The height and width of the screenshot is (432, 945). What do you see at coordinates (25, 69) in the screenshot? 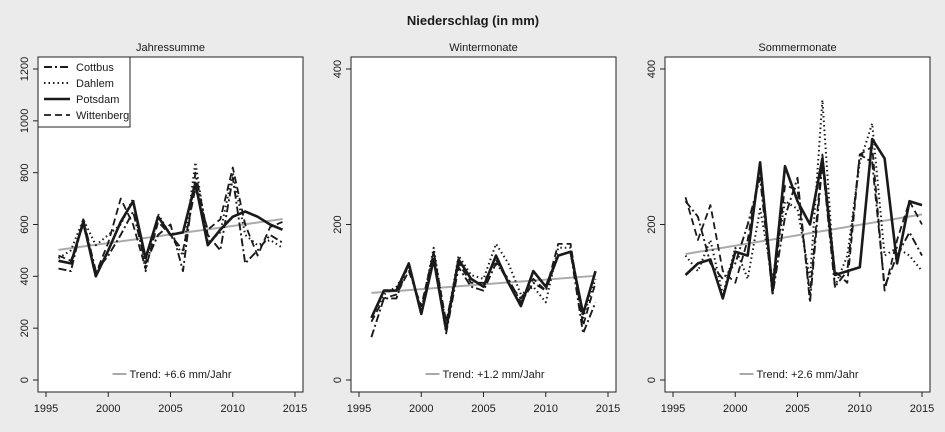
I see `y-tick-label: 1200` at bounding box center [25, 69].